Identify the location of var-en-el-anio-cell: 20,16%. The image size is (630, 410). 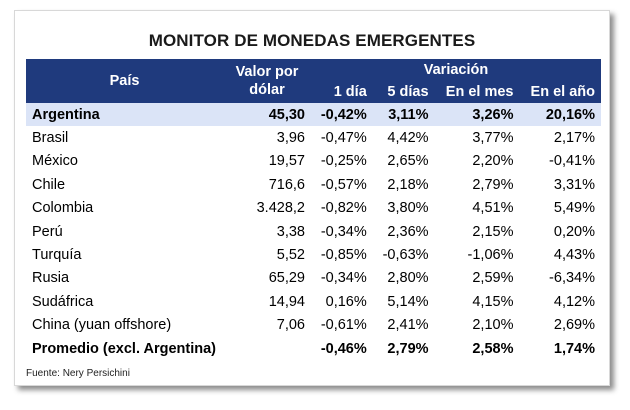
(560, 115).